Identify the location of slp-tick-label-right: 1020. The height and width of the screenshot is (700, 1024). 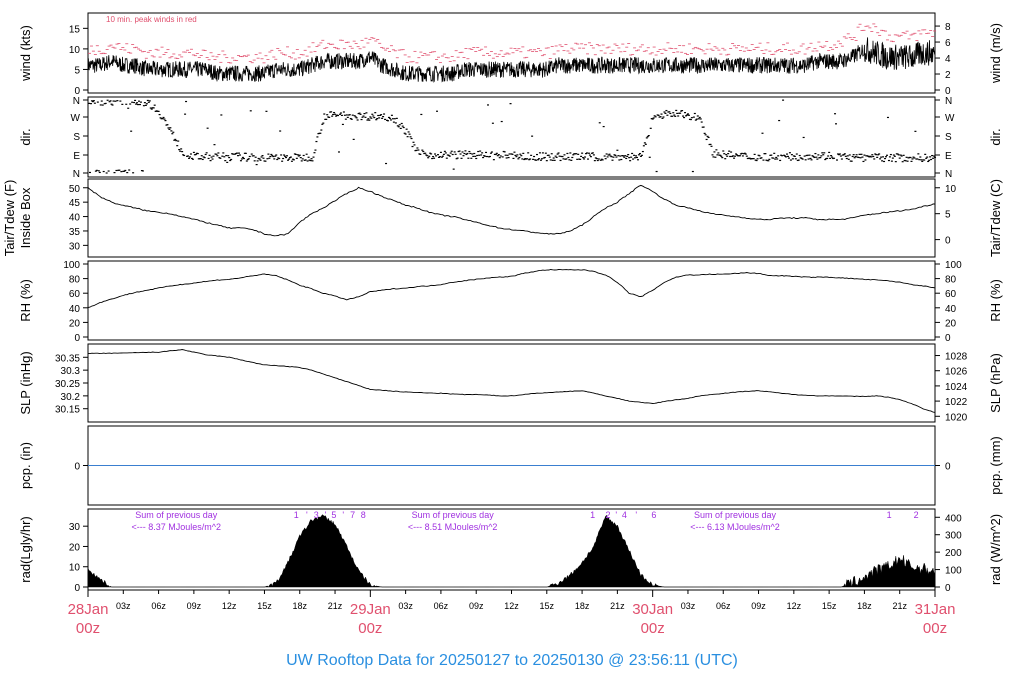
(956, 417).